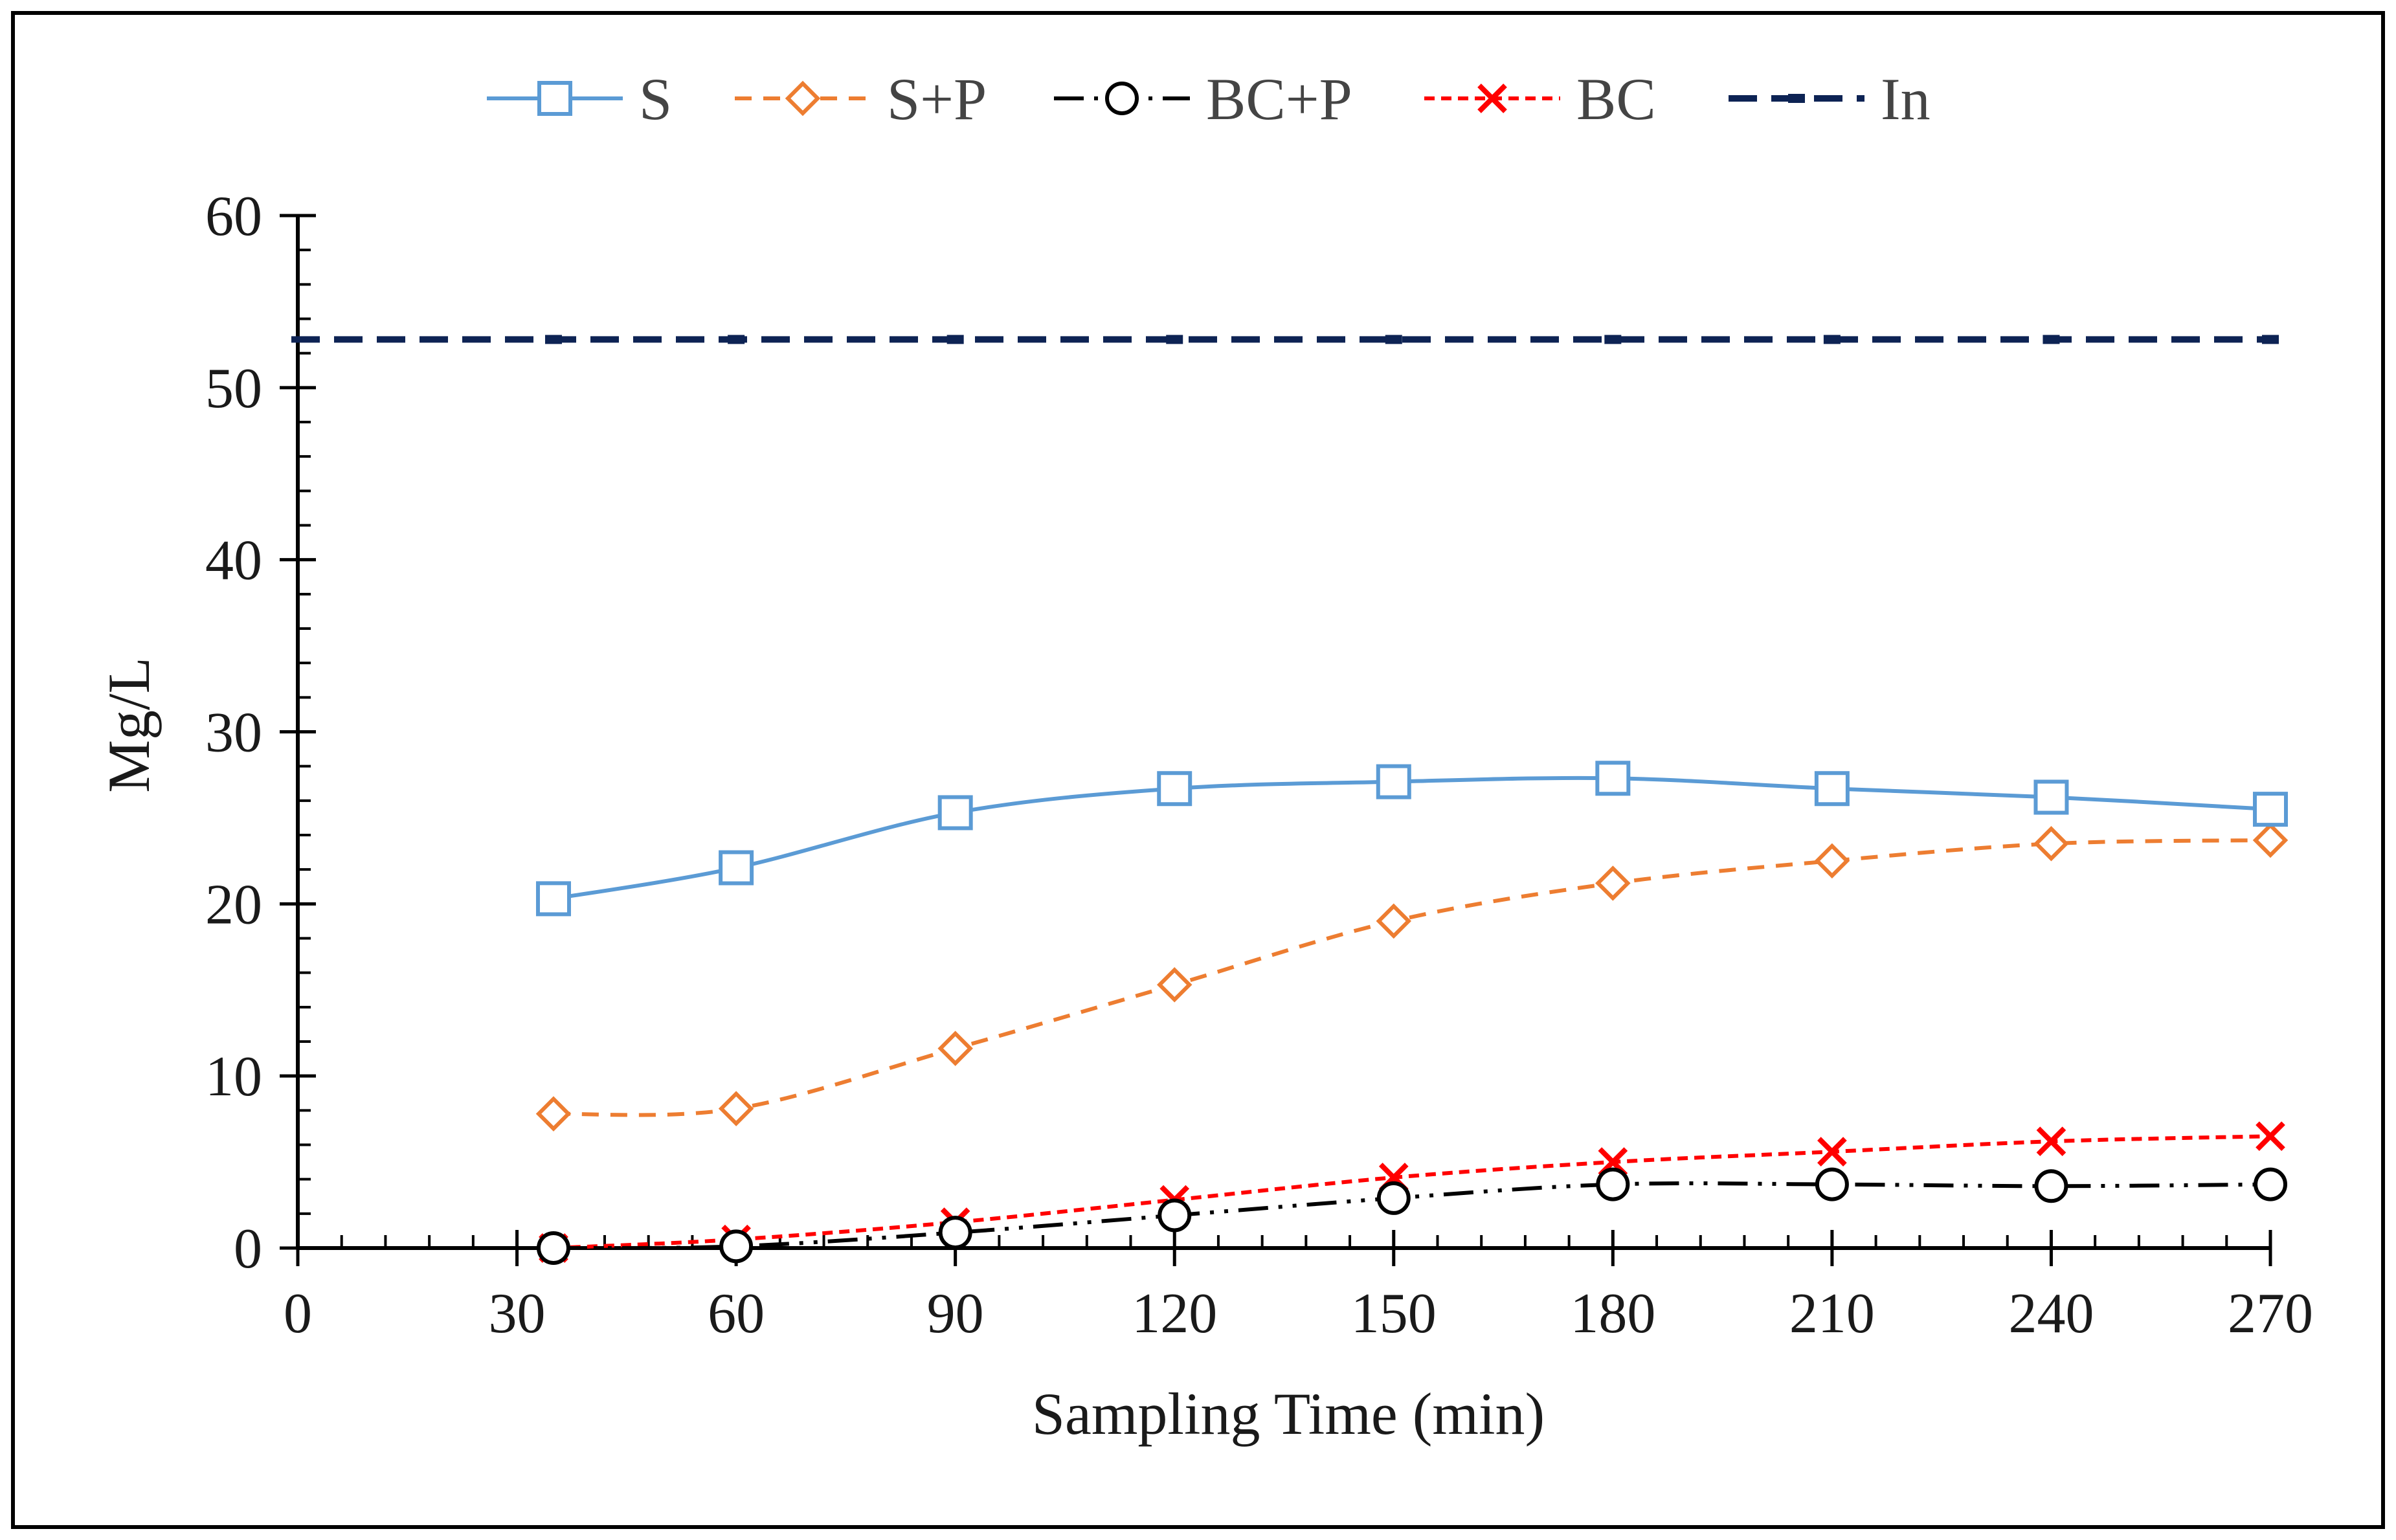  What do you see at coordinates (1122, 98) in the screenshot?
I see `legend-marker-bc-plus-p` at bounding box center [1122, 98].